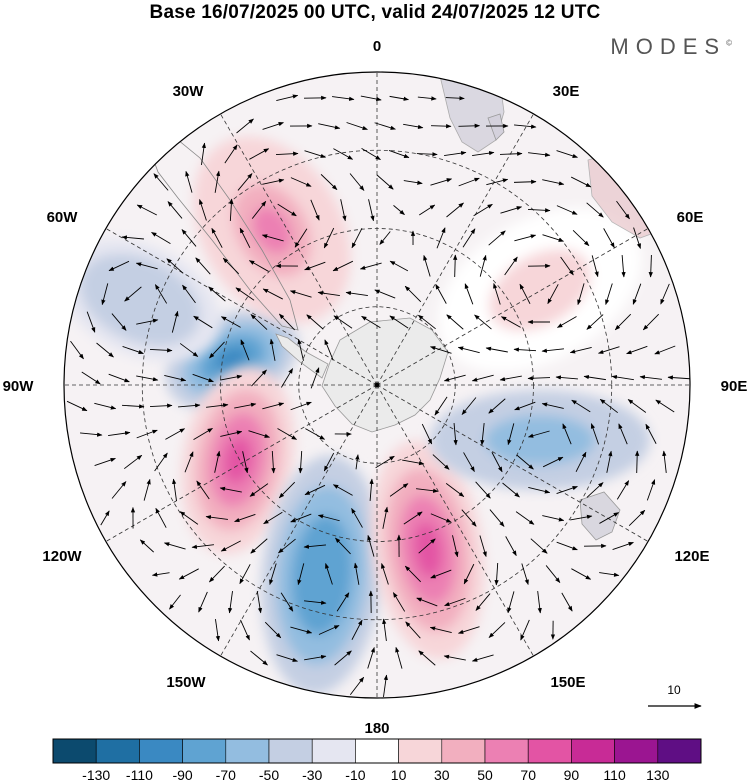 Image resolution: width=750 pixels, height=783 pixels. I want to click on modes-logo: MODES©, so click(671, 47).